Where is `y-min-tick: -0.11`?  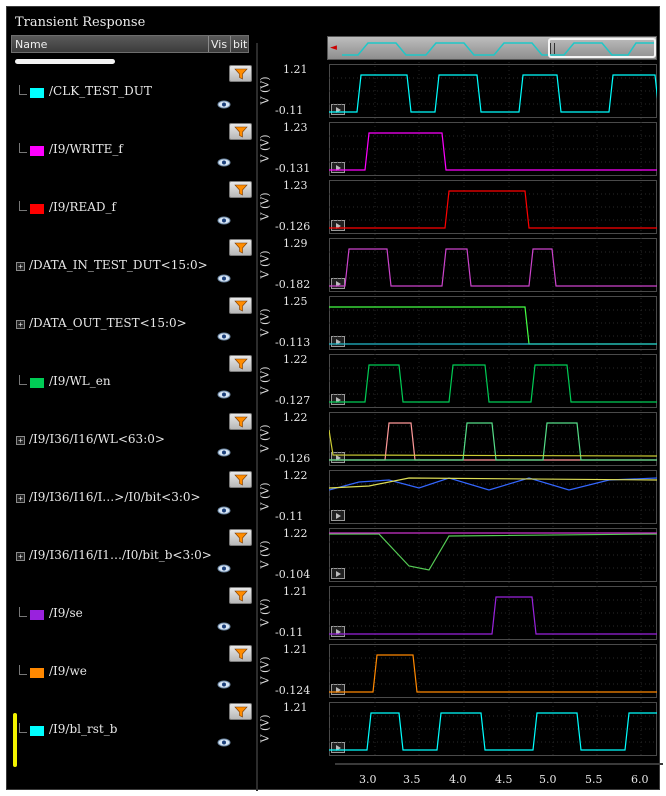 y-min-tick: -0.11 is located at coordinates (289, 516).